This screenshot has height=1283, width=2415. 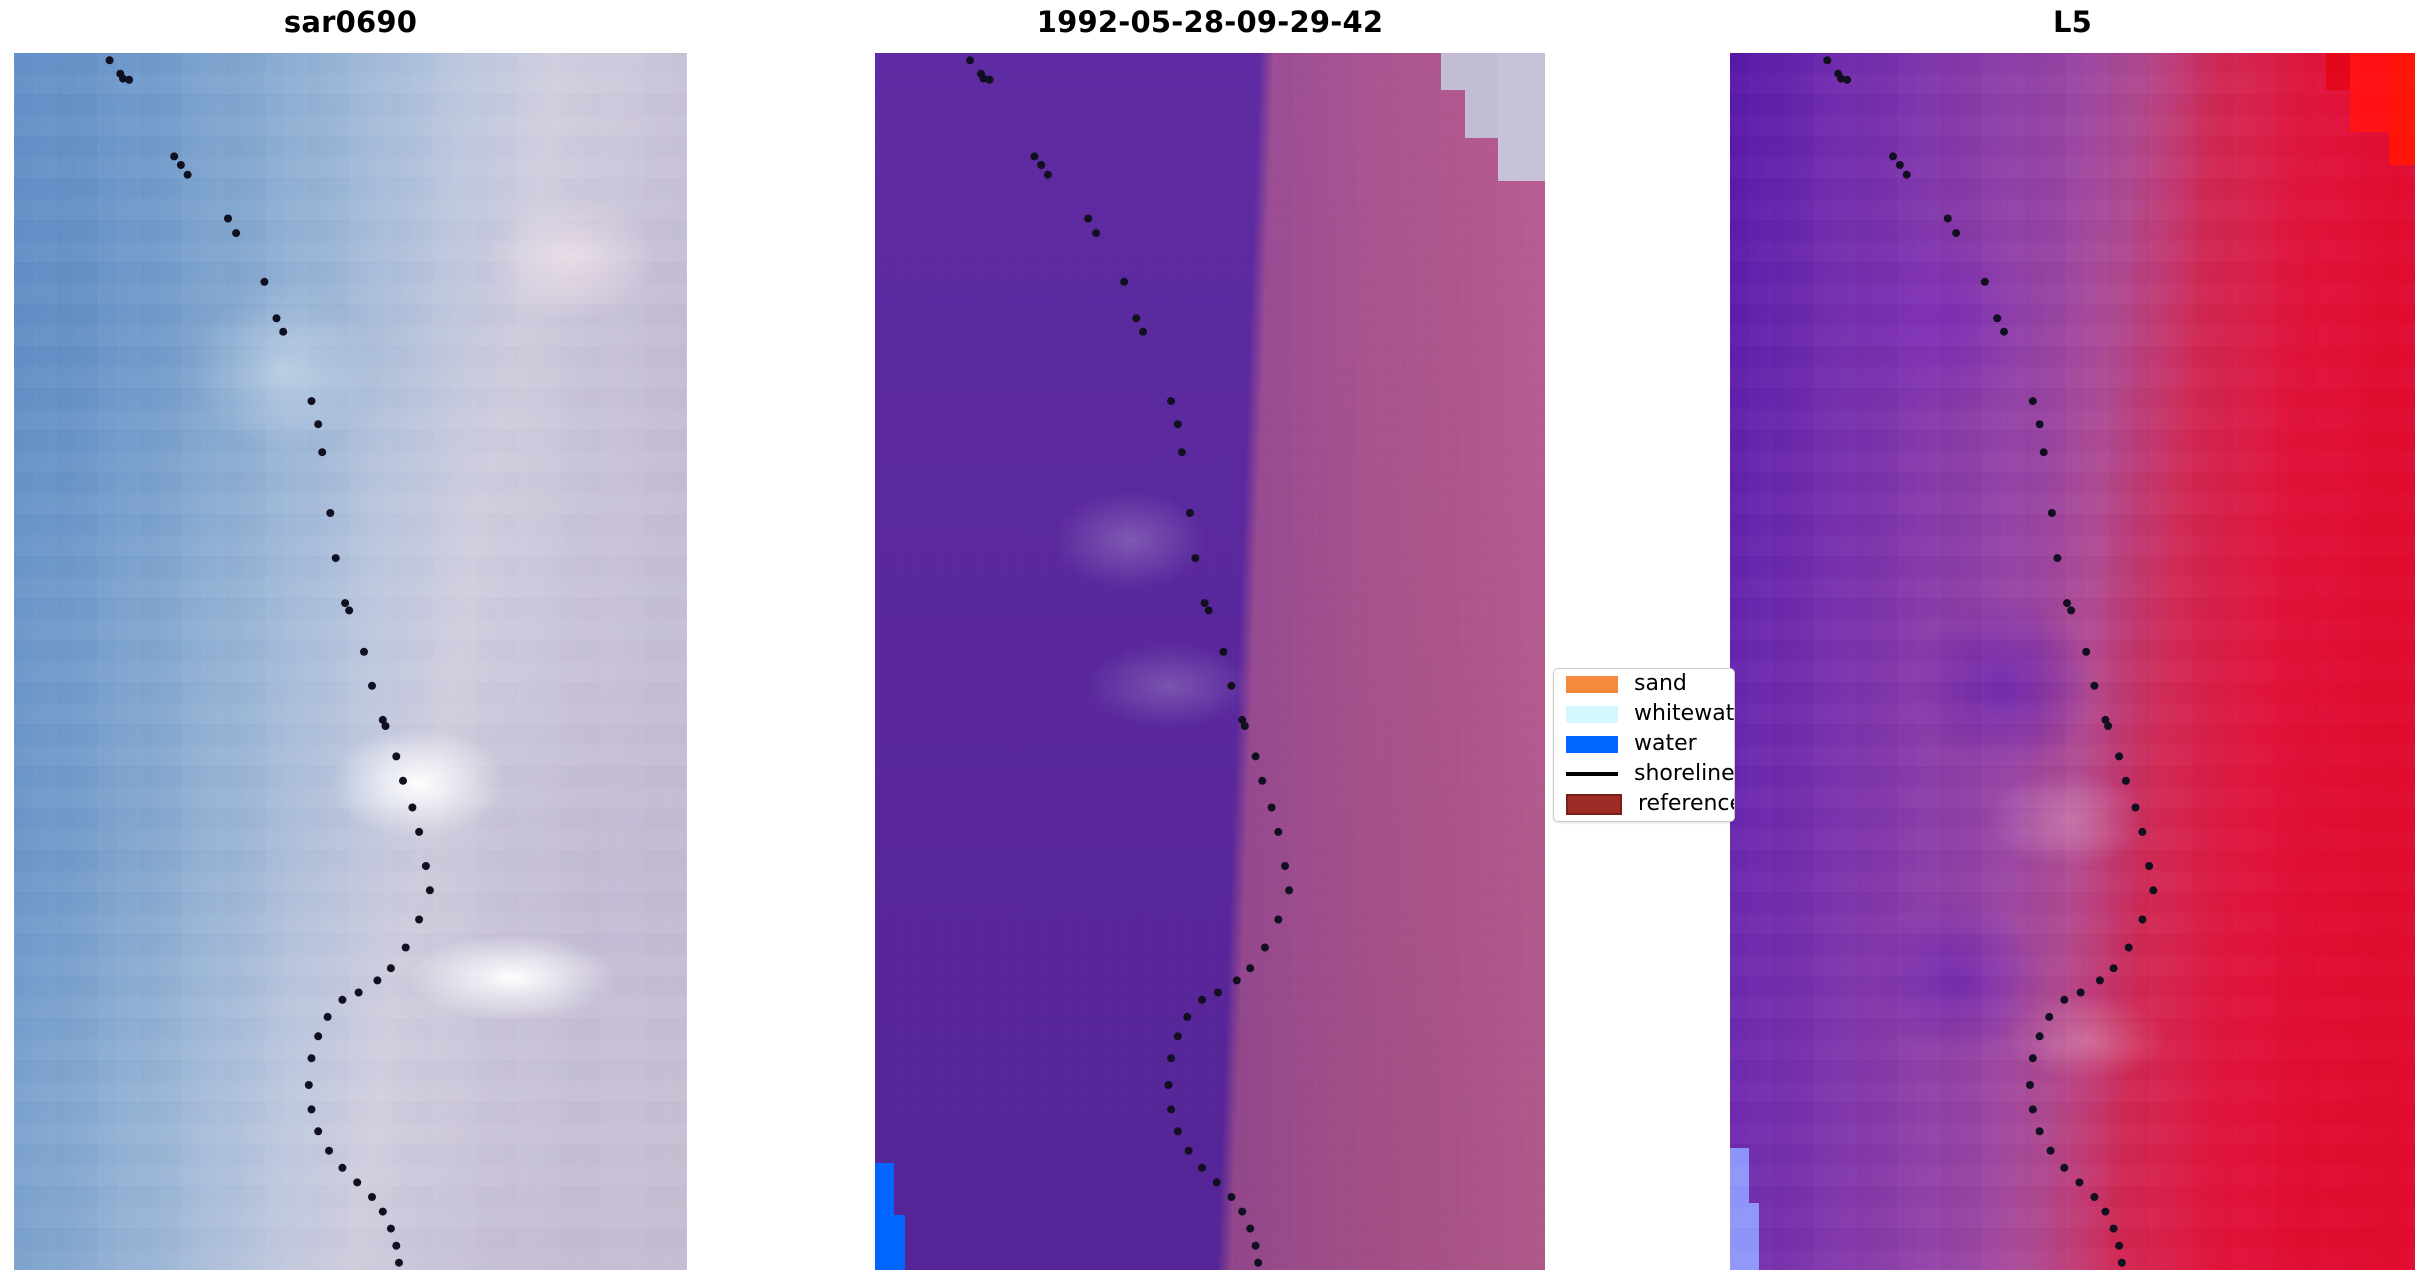 I want to click on legend-item-label: sand, so click(x=1660, y=683).